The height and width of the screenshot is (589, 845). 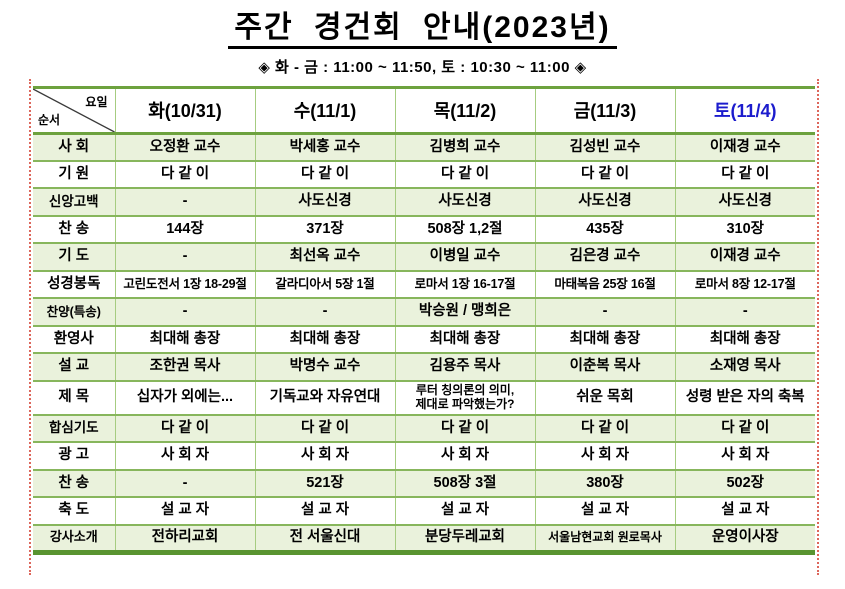 I want to click on row-label: 광 고, so click(x=74, y=455).